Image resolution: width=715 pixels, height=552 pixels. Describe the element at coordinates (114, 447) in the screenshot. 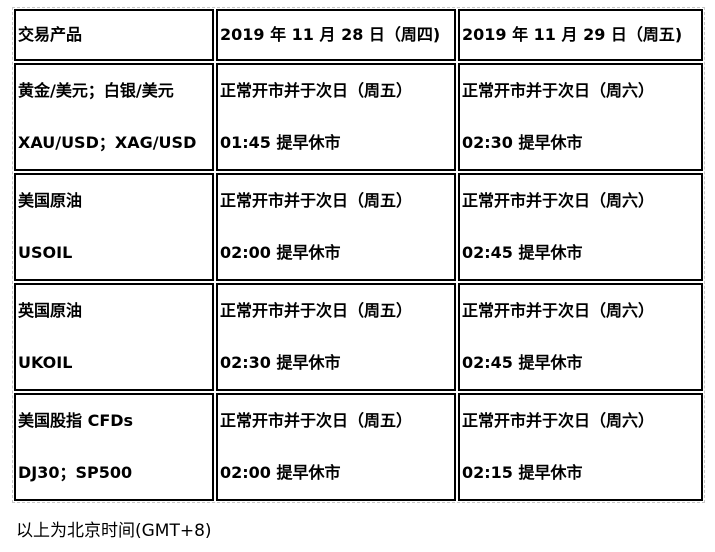

I see `product-cell: 美国股指 CFDs DJ30；SP500` at that location.